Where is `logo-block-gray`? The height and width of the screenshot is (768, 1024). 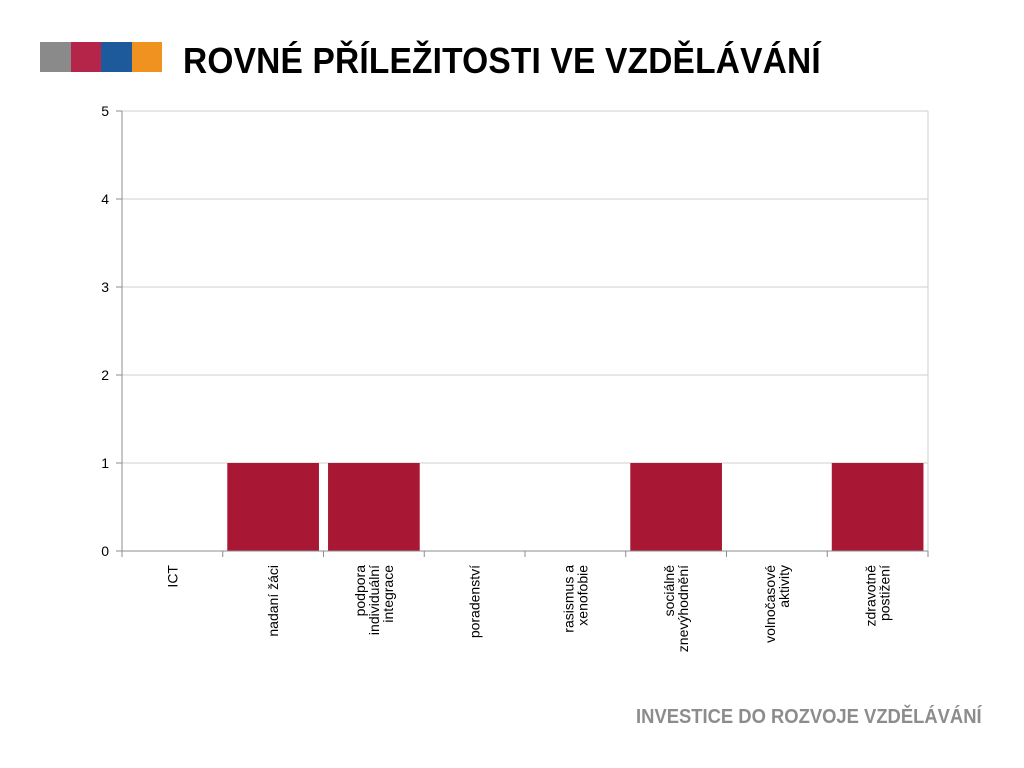
logo-block-gray is located at coordinates (55, 57).